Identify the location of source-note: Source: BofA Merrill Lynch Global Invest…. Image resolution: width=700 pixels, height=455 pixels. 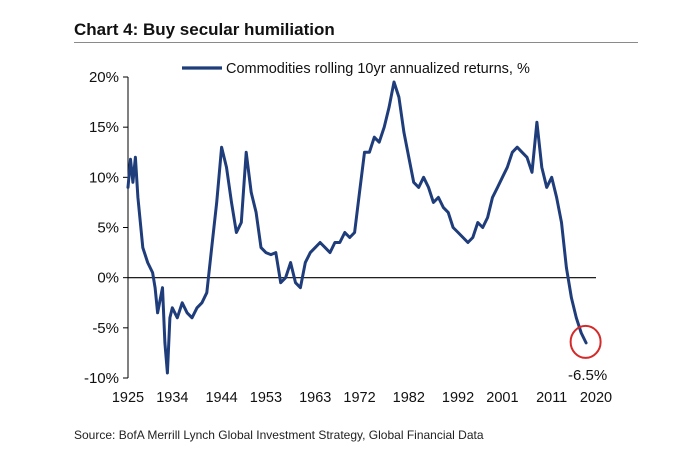
(279, 435).